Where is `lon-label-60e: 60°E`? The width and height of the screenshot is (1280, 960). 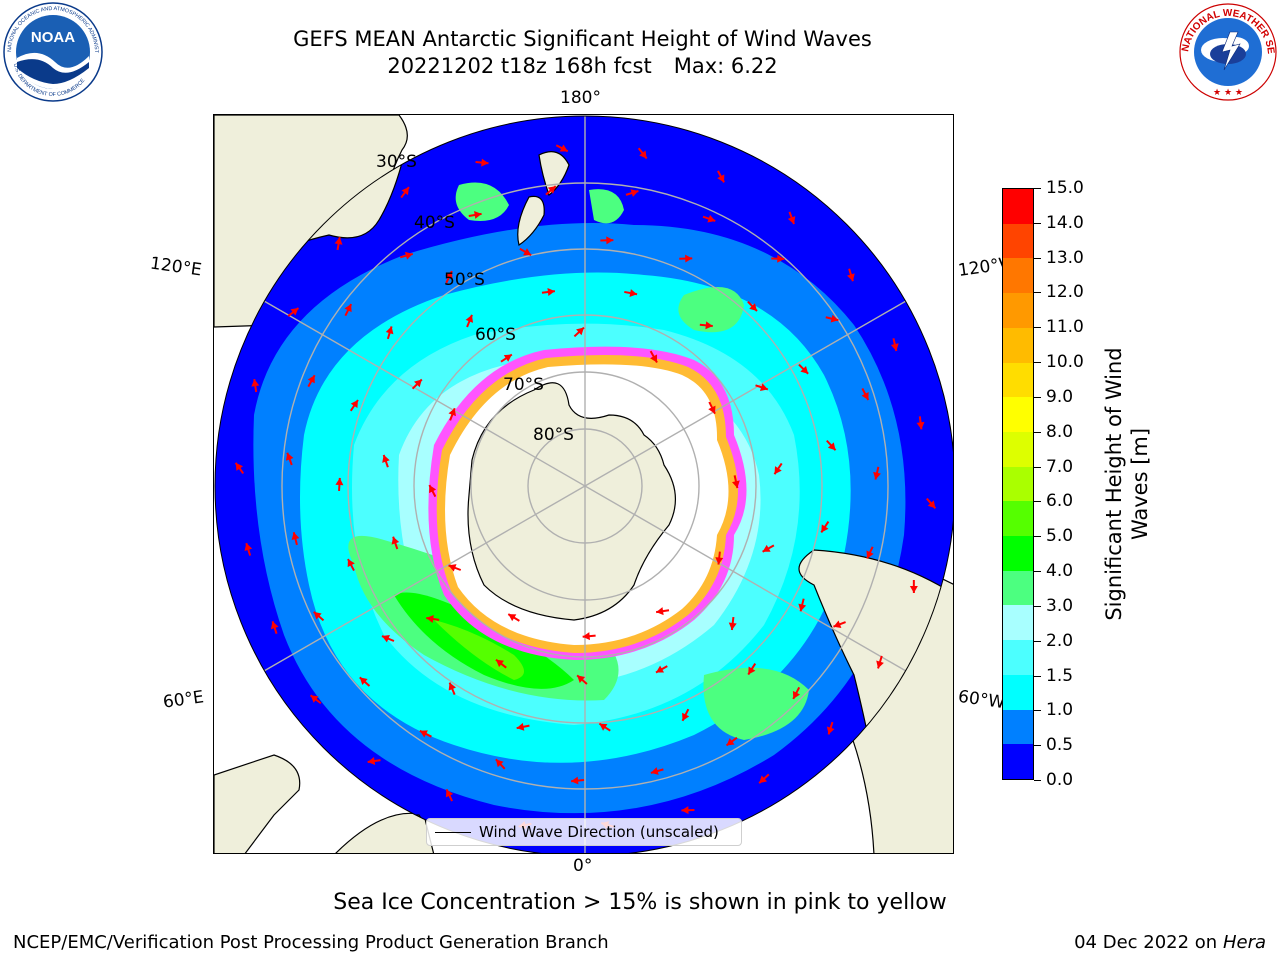
lon-label-60e: 60°E is located at coordinates (183, 700).